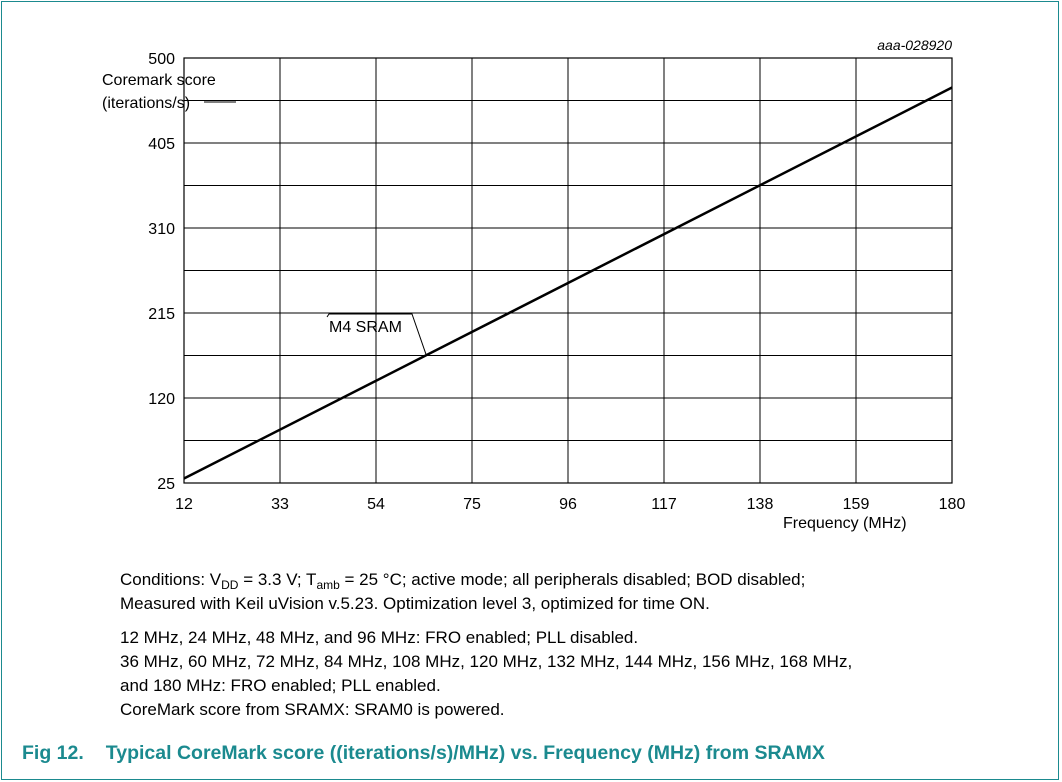 Image resolution: width=1062 pixels, height=782 pixels. I want to click on x-tick-label: 75, so click(472, 504).